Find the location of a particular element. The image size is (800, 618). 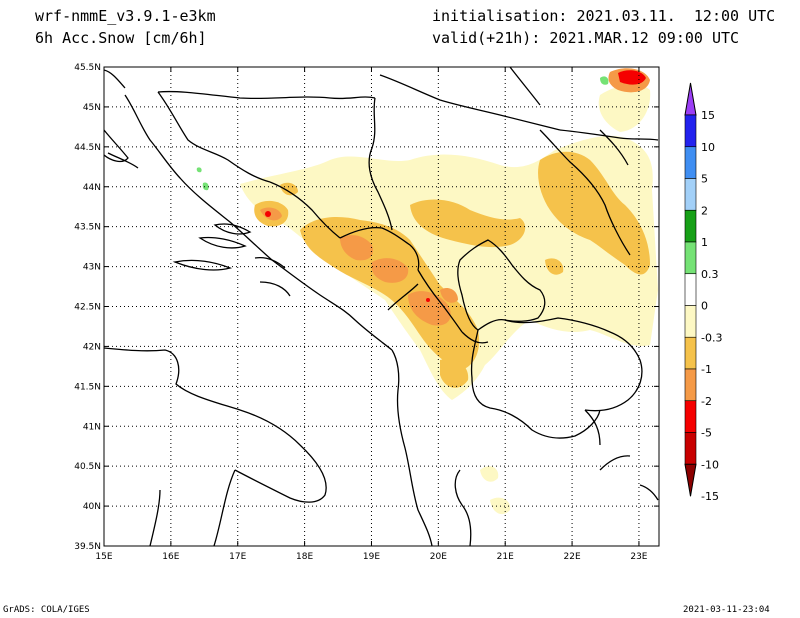

colorbar-level-label: -0.3 is located at coordinates (711, 337).